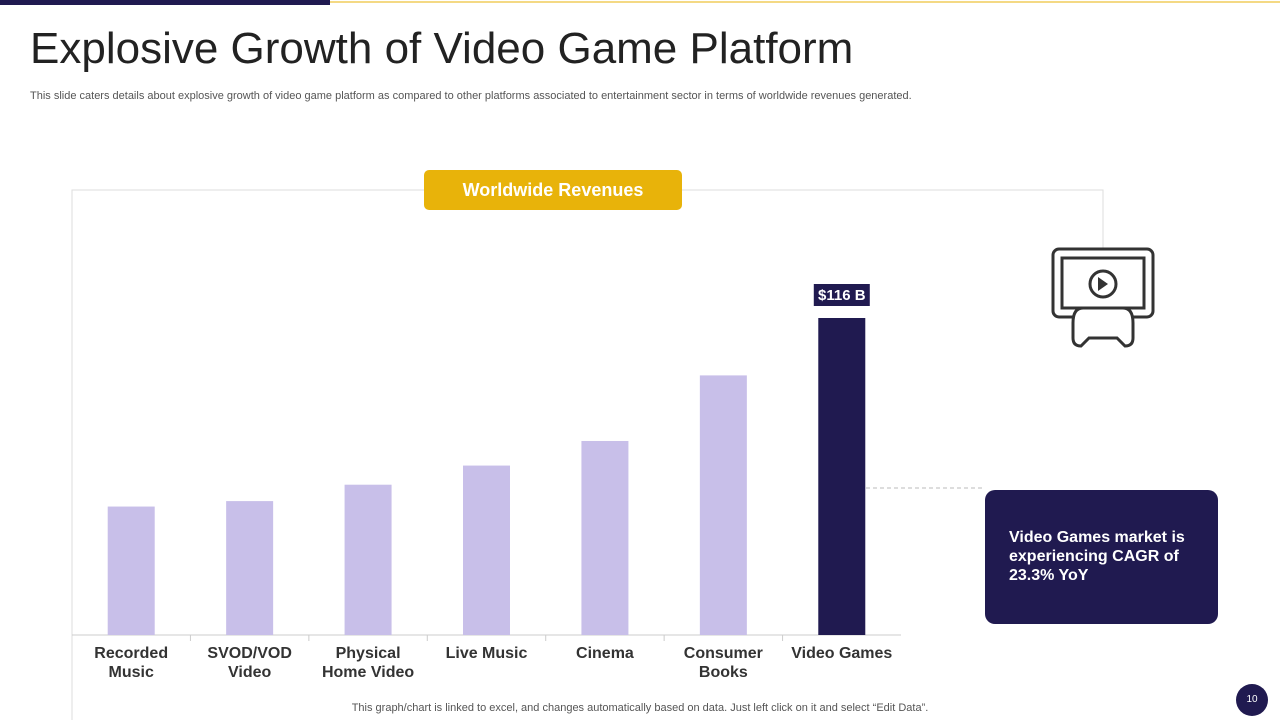 The height and width of the screenshot is (720, 1280). Describe the element at coordinates (165, 2) in the screenshot. I see `top-bar` at that location.